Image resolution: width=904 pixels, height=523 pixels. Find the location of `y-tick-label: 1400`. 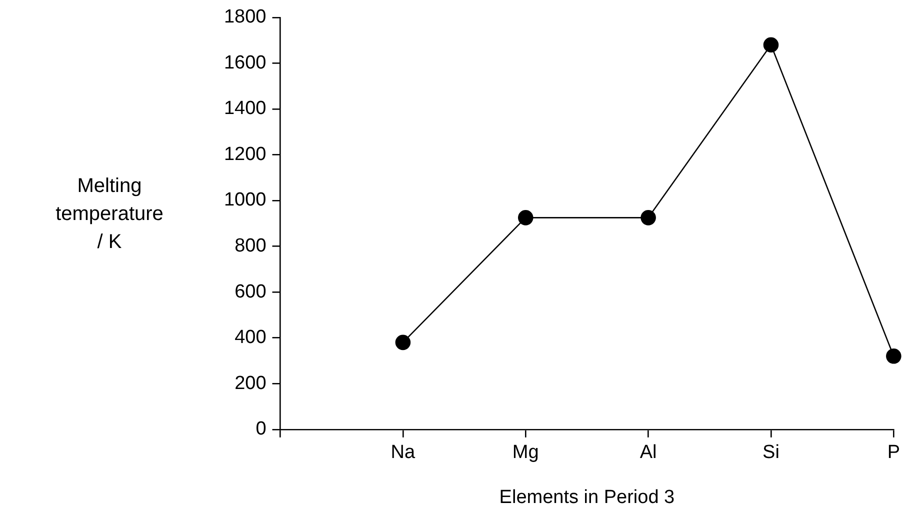

y-tick-label: 1400 is located at coordinates (245, 109).